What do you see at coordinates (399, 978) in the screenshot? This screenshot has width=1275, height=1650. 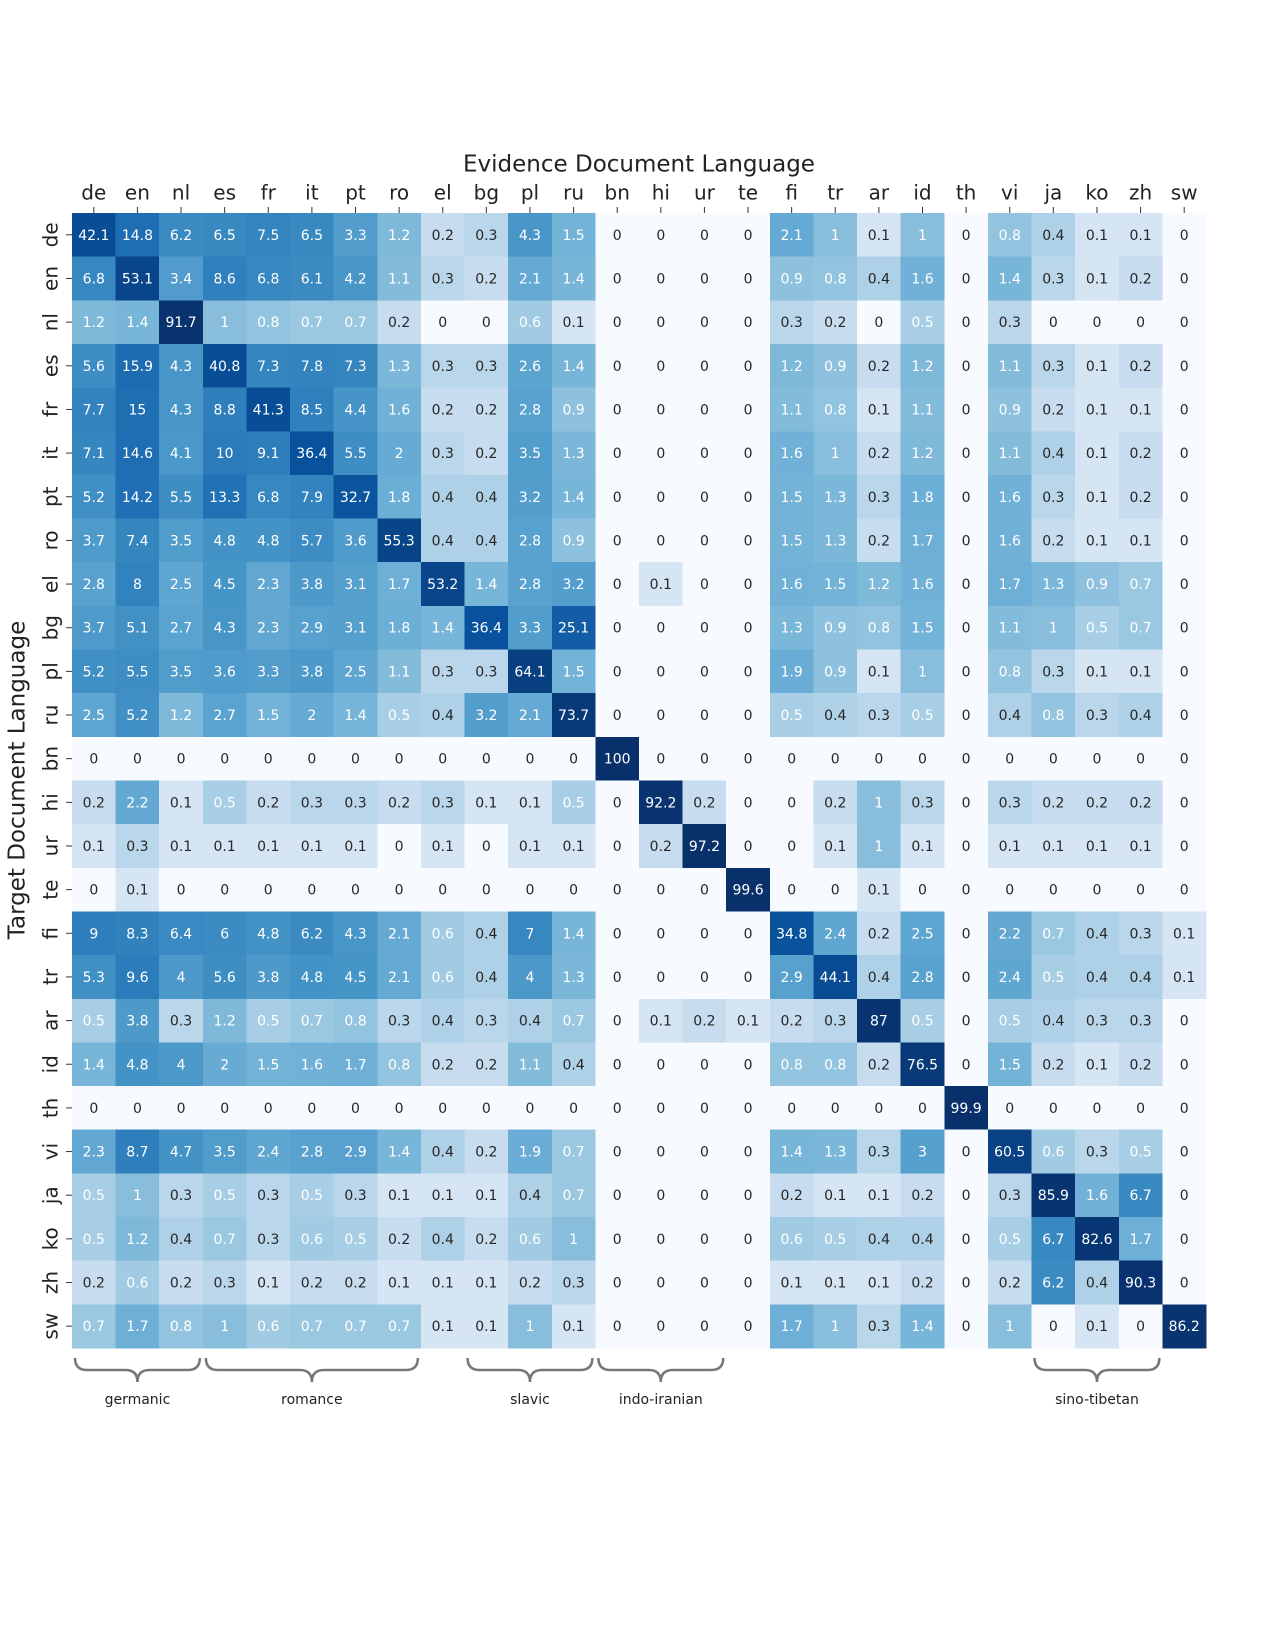 I see `cell-label: 2.1` at bounding box center [399, 978].